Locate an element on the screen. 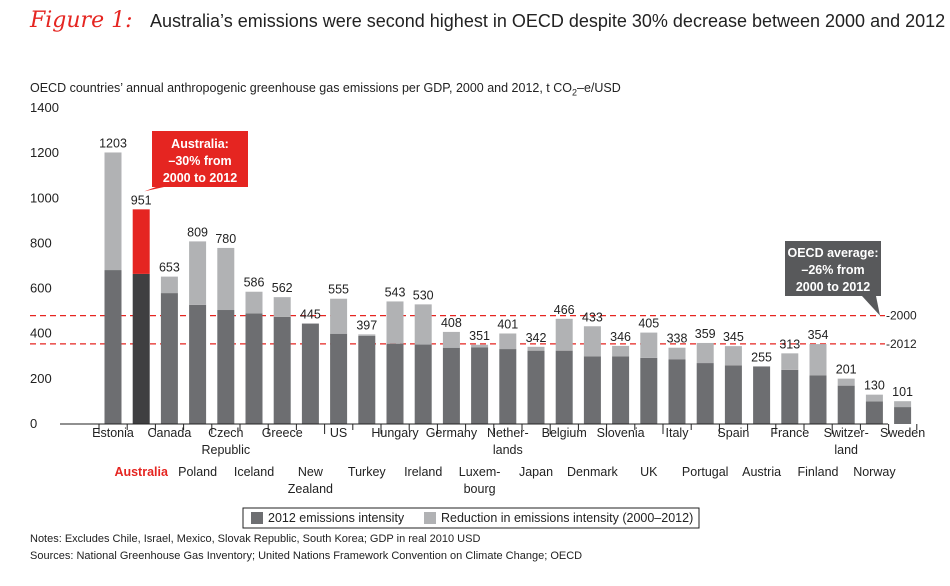  bar-value-label: 354 is located at coordinates (818, 335).